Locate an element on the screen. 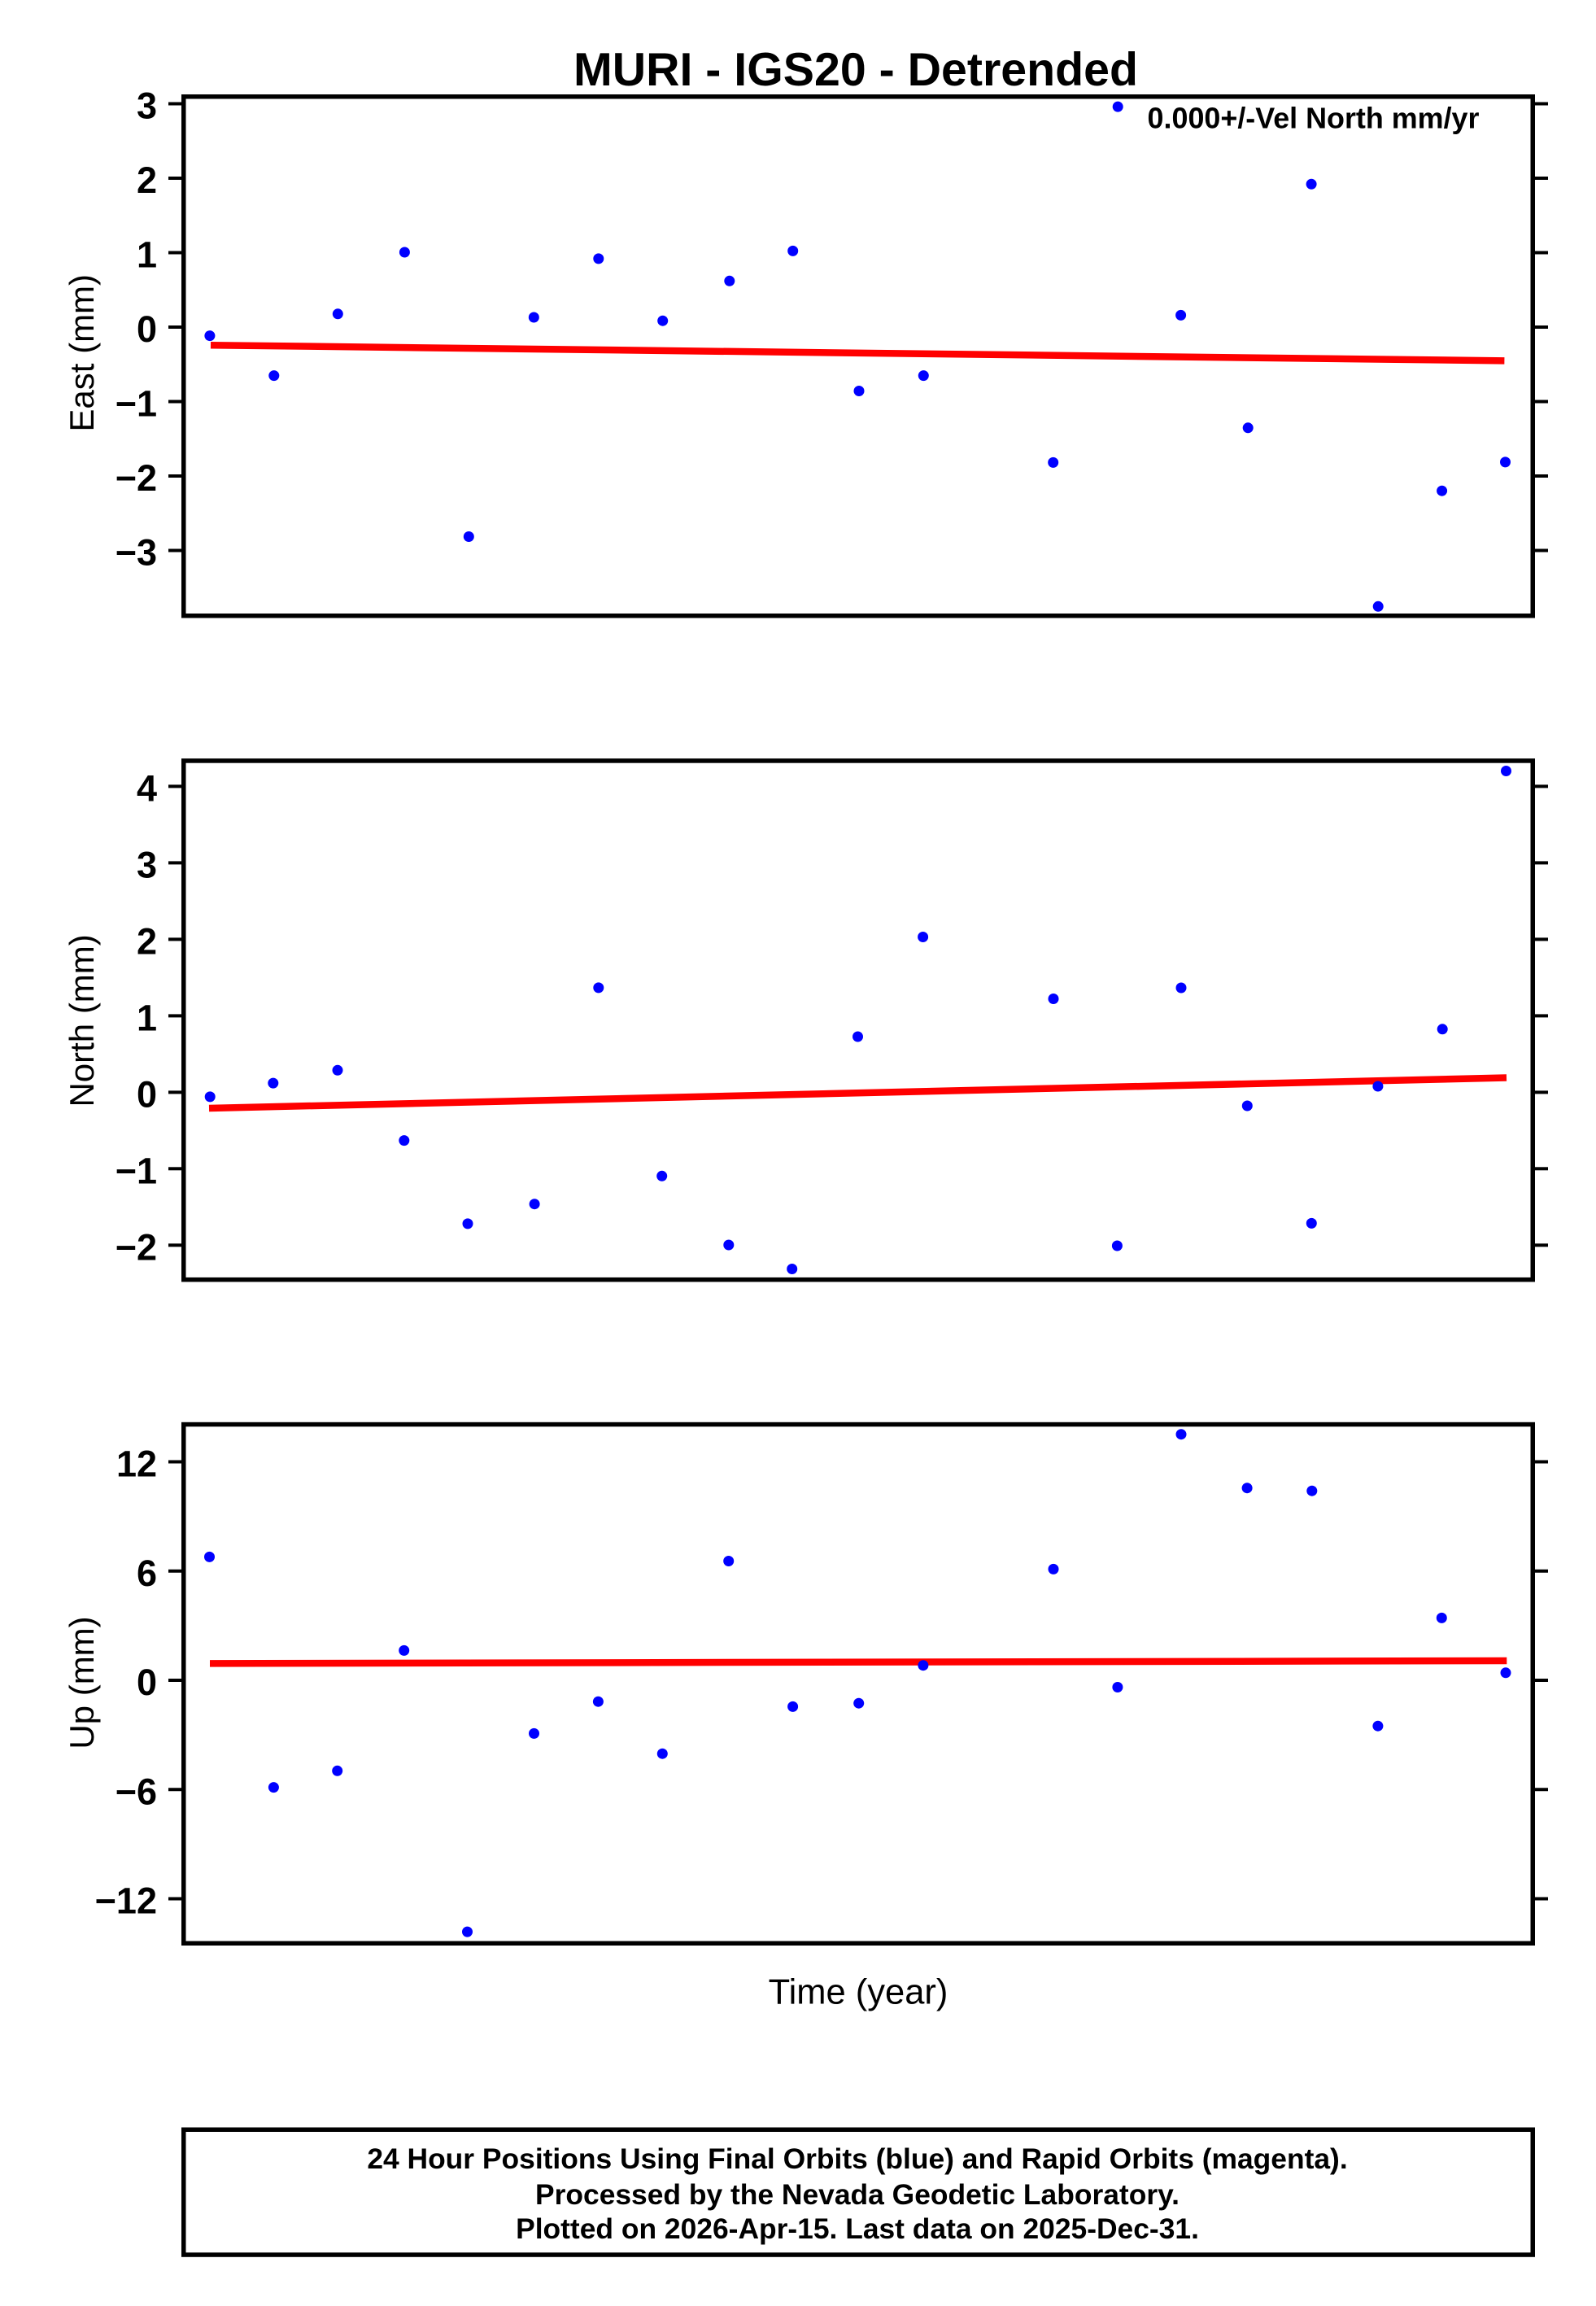 The width and height of the screenshot is (1596, 2306). svg-text: East (mm) is located at coordinates (82, 353).